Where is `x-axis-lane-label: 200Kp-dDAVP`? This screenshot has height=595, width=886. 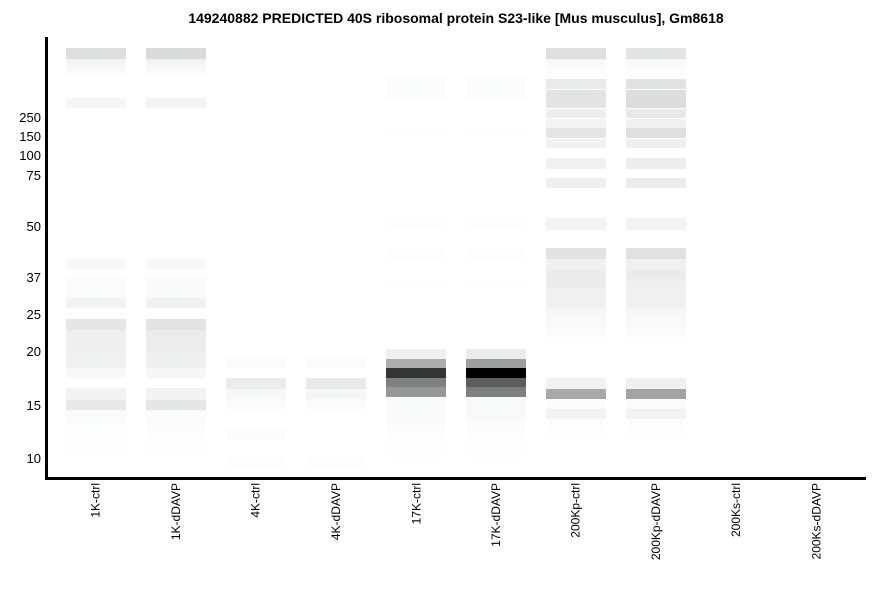 x-axis-lane-label: 200Kp-dDAVP is located at coordinates (656, 522).